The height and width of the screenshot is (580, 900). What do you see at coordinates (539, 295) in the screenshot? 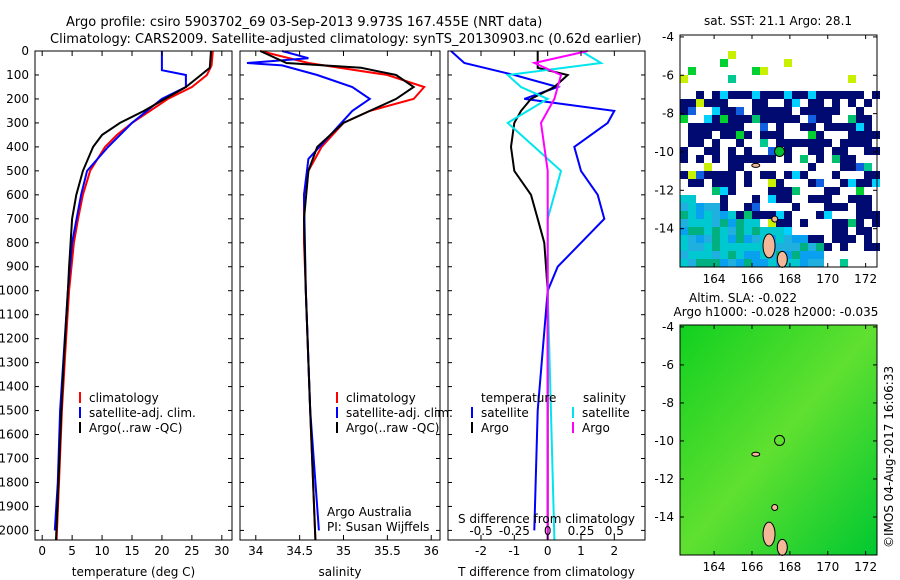
I see `series-line-t-argo` at bounding box center [539, 295].